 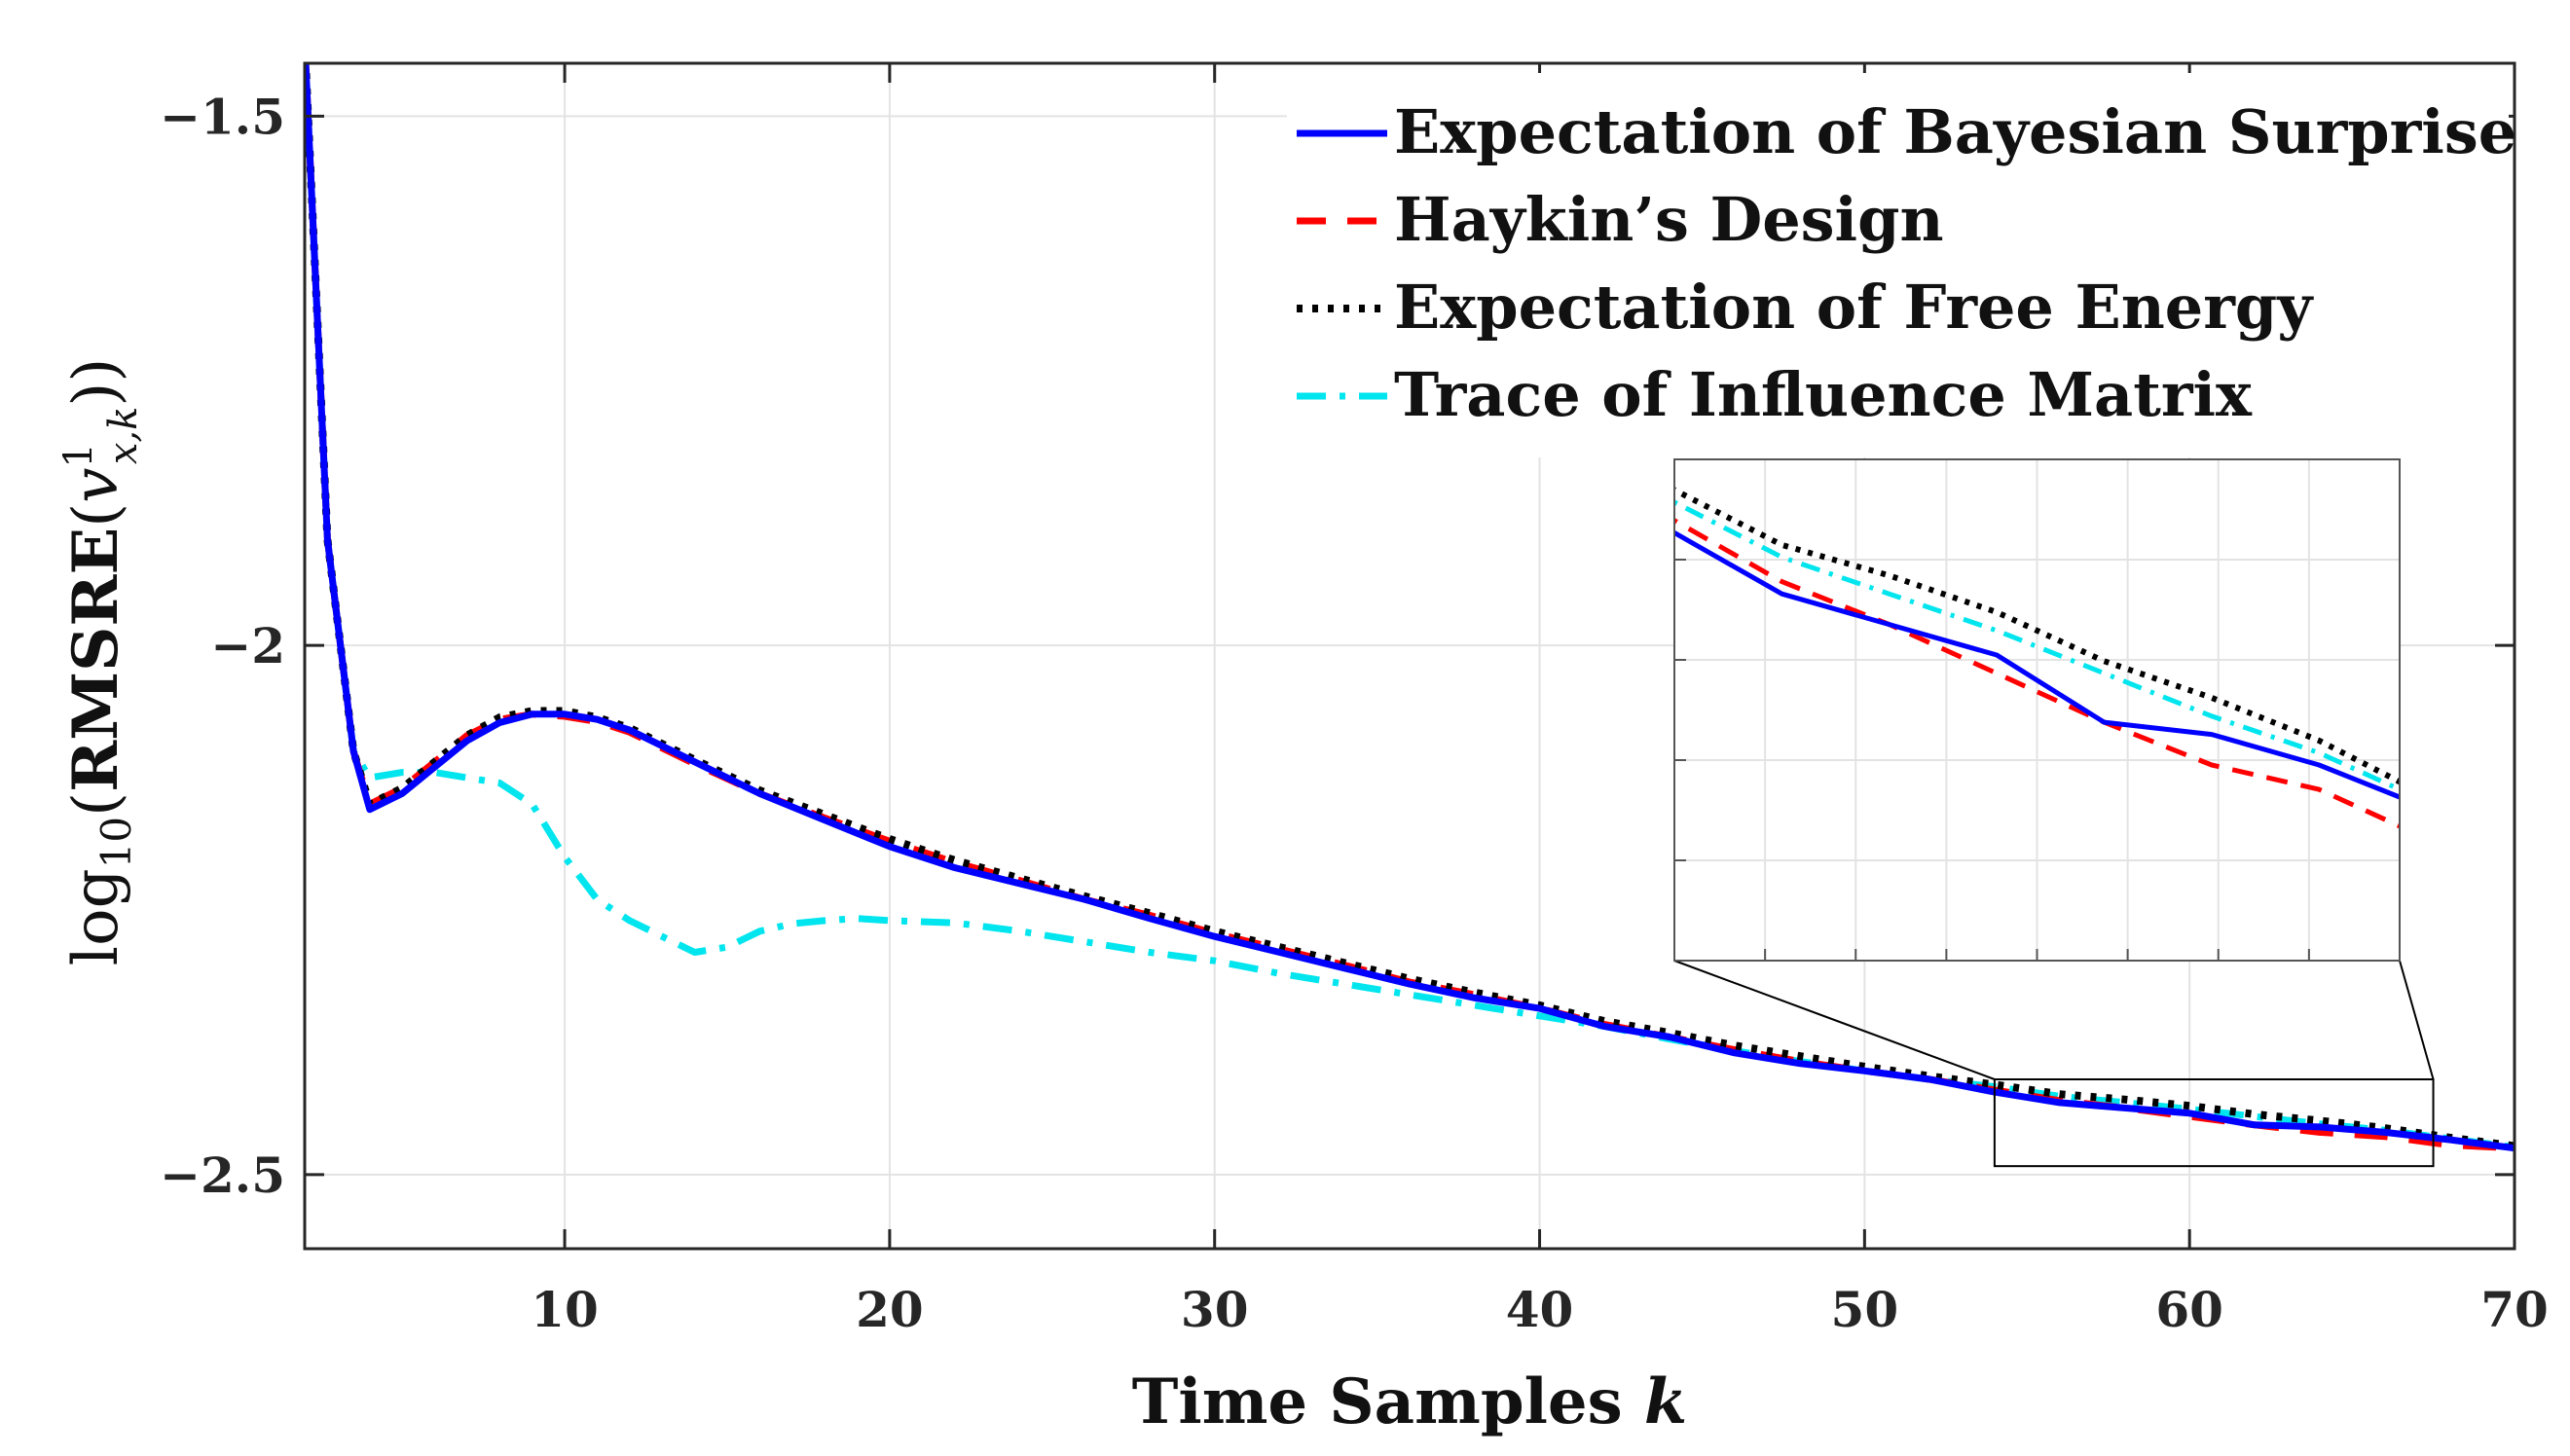 I want to click on inset-tick-marks, so click(x=1992, y=760).